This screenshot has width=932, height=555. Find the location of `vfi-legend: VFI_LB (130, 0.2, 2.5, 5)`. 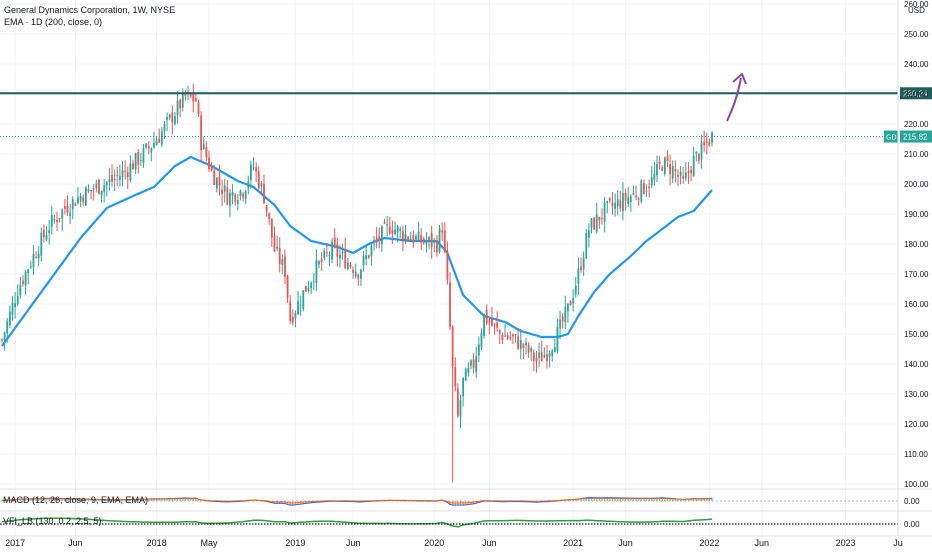

vfi-legend: VFI_LB (130, 0.2, 2.5, 5) is located at coordinates (52, 521).